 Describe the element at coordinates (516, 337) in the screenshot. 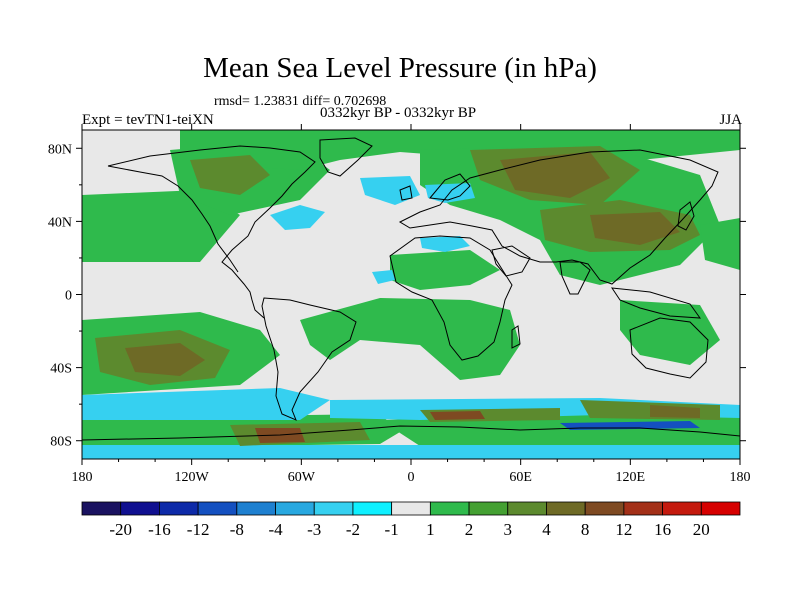

I see `madagascar-coast` at that location.